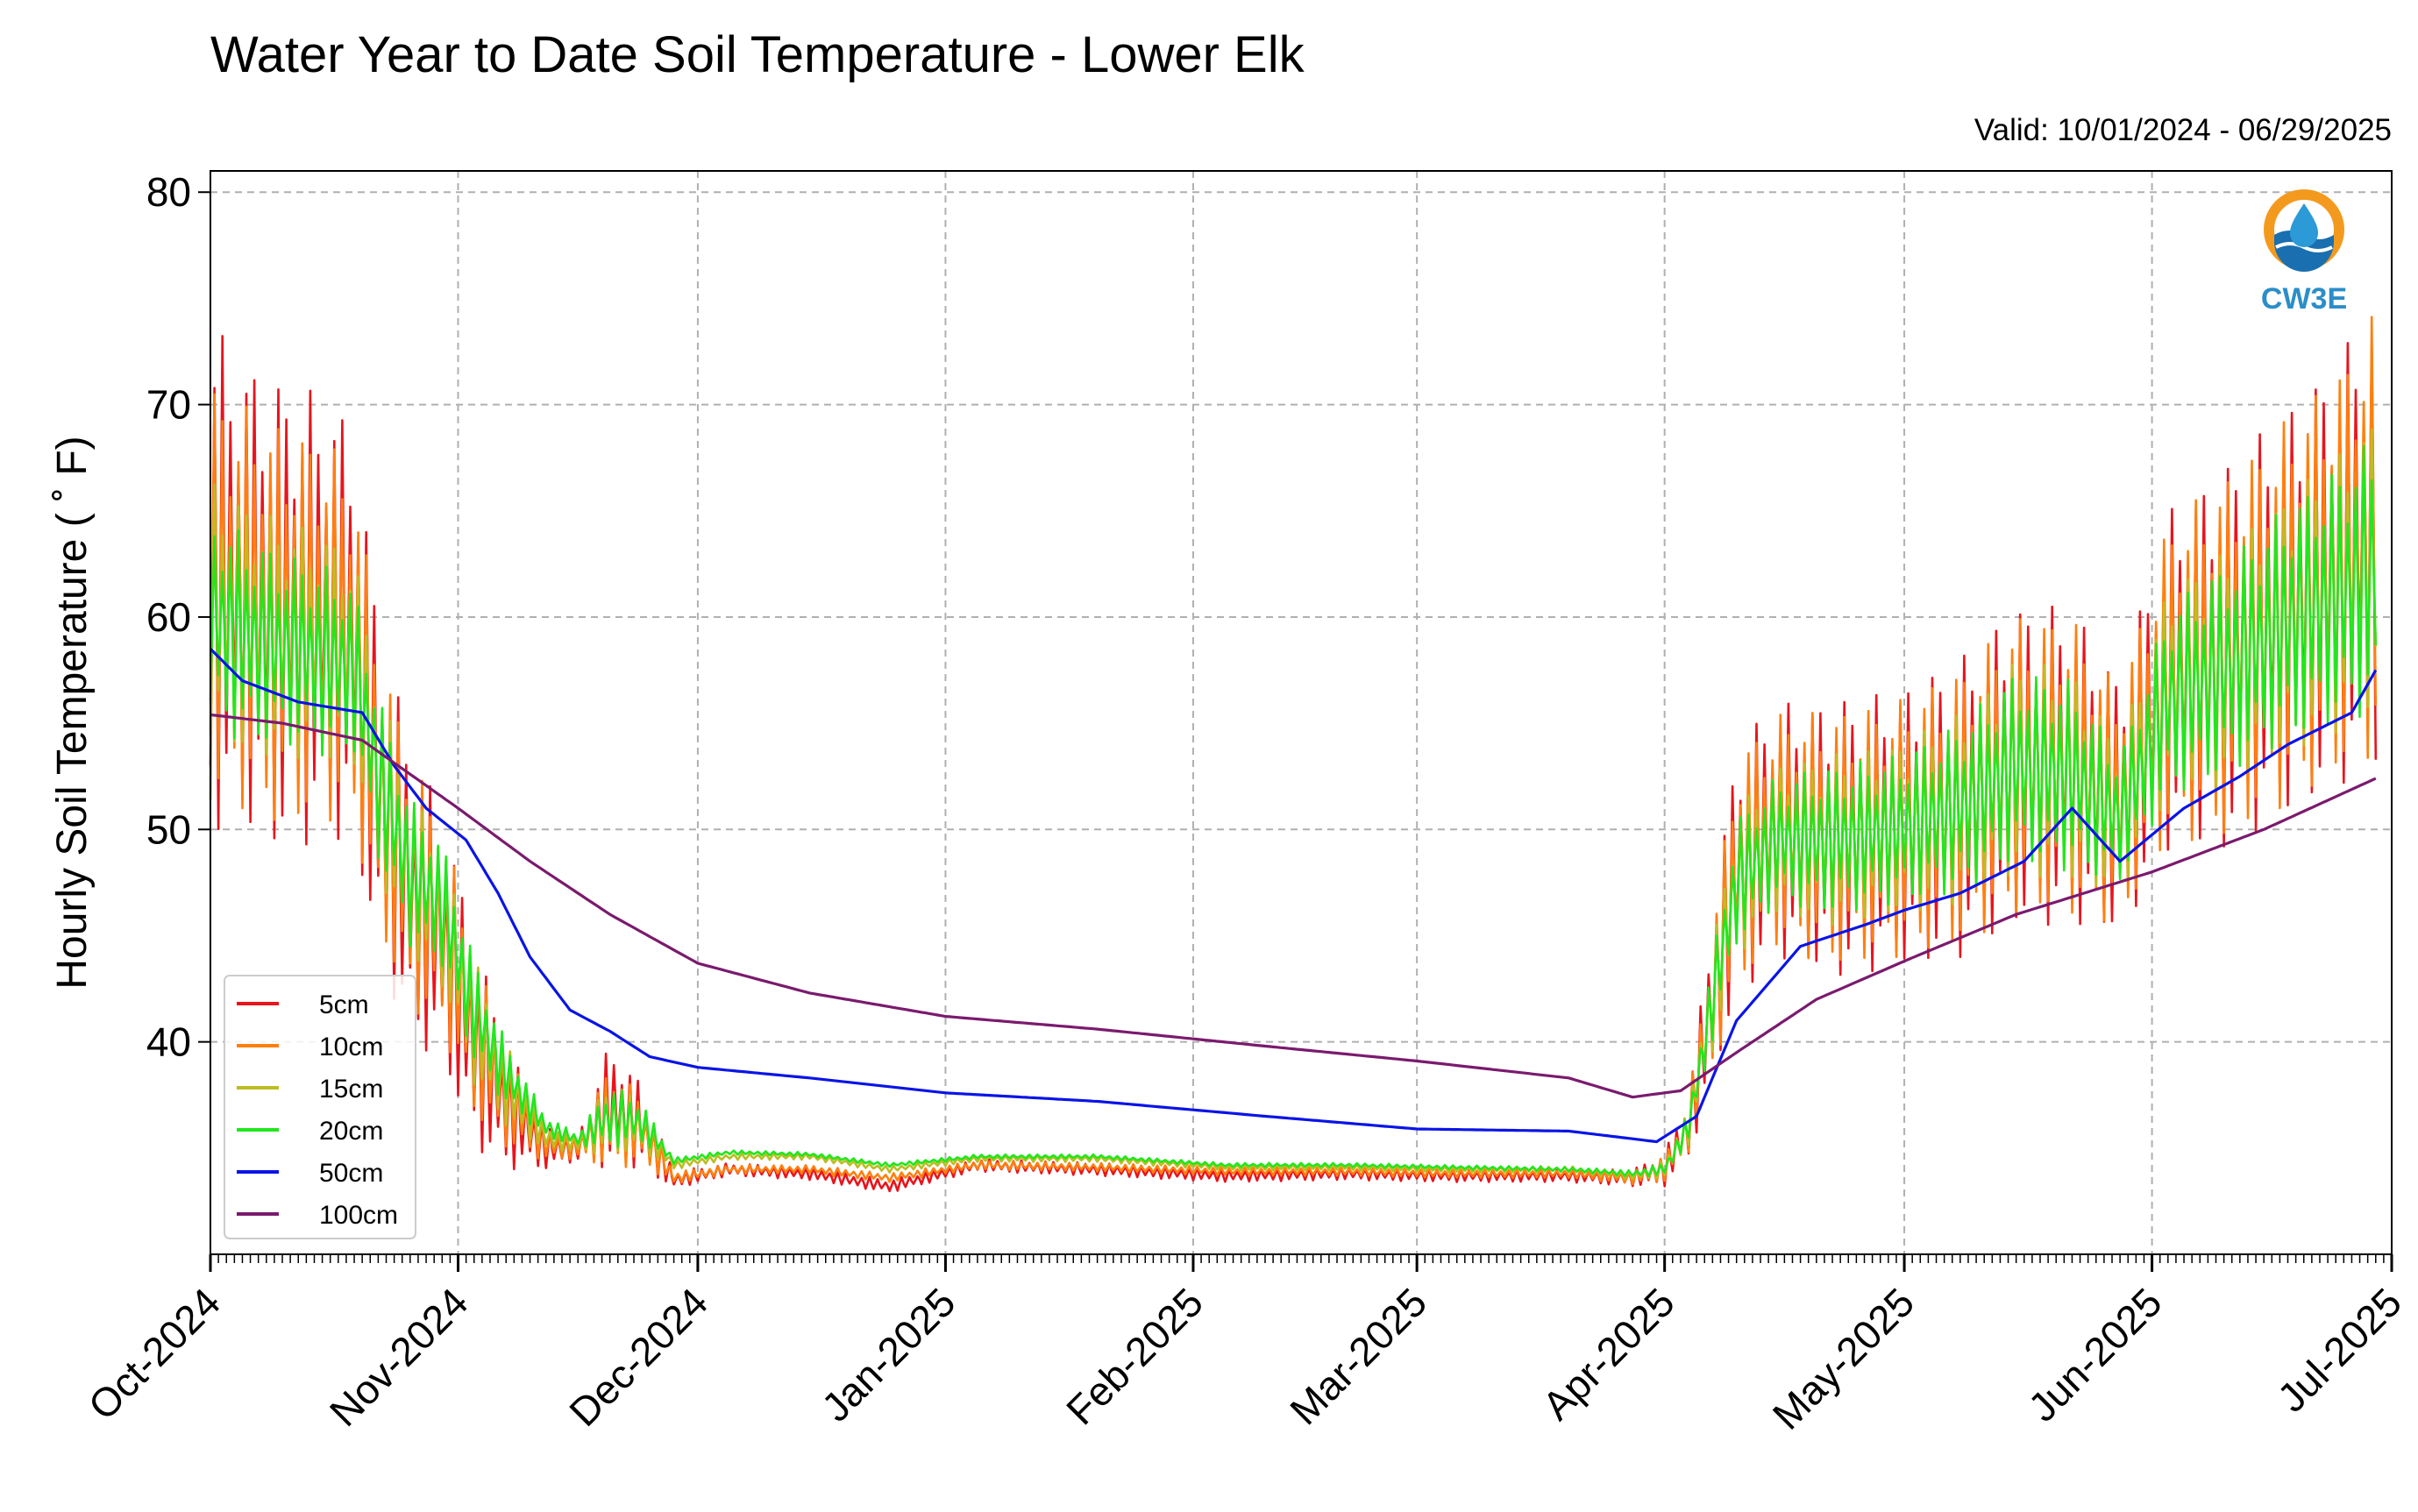 Image resolution: width=2418 pixels, height=1512 pixels. Describe the element at coordinates (2183, 130) in the screenshot. I see `valid-range: Valid: 10/01/2024 - 06/29/2025` at that location.